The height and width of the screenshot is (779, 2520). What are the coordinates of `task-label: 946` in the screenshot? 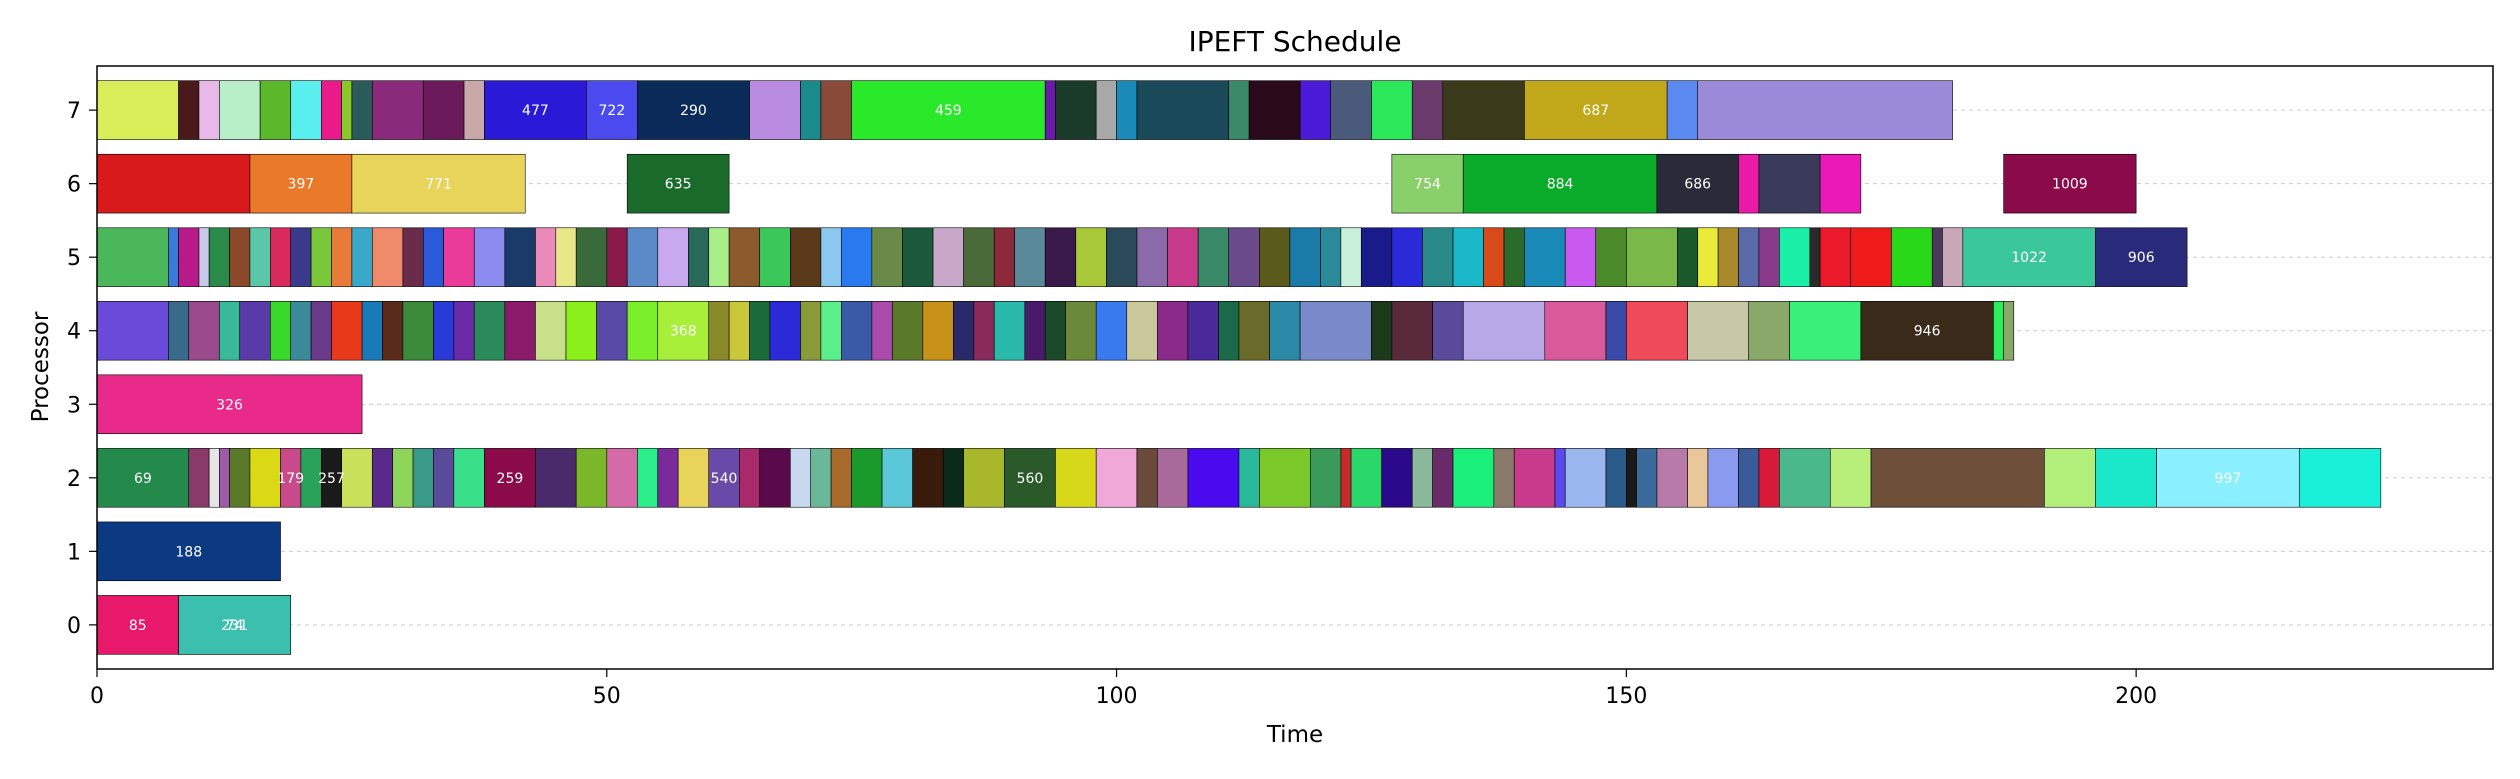 It's located at (1927, 332).